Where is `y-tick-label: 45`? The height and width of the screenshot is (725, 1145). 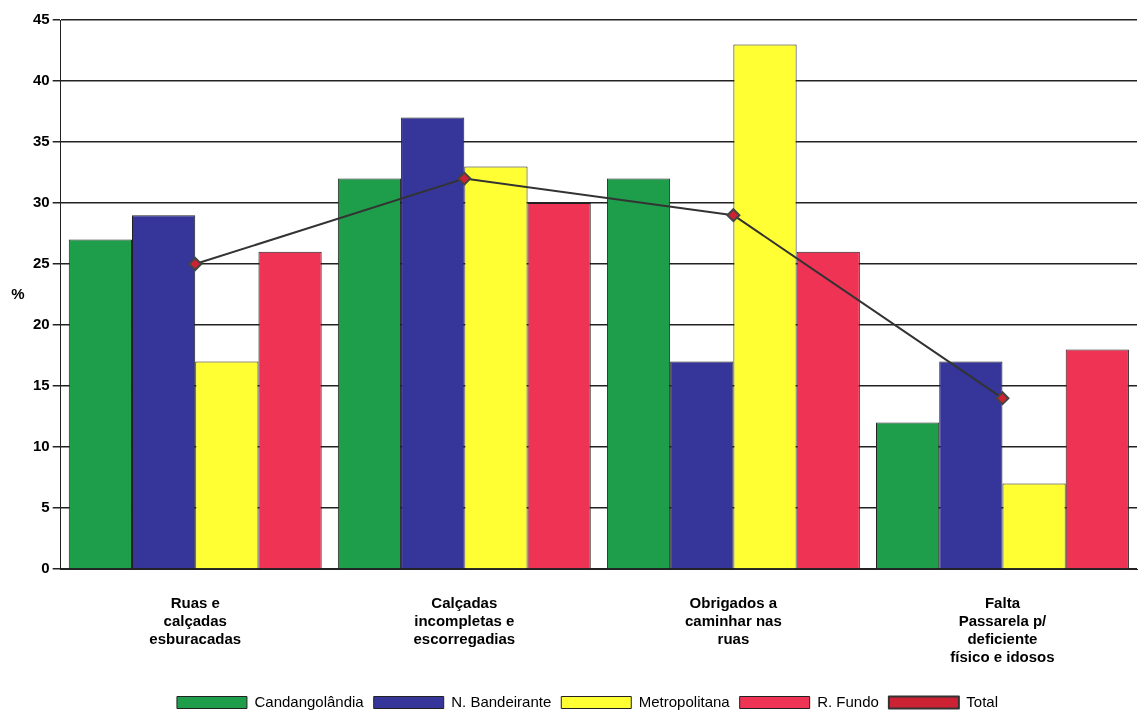
y-tick-label: 45 is located at coordinates (41, 19).